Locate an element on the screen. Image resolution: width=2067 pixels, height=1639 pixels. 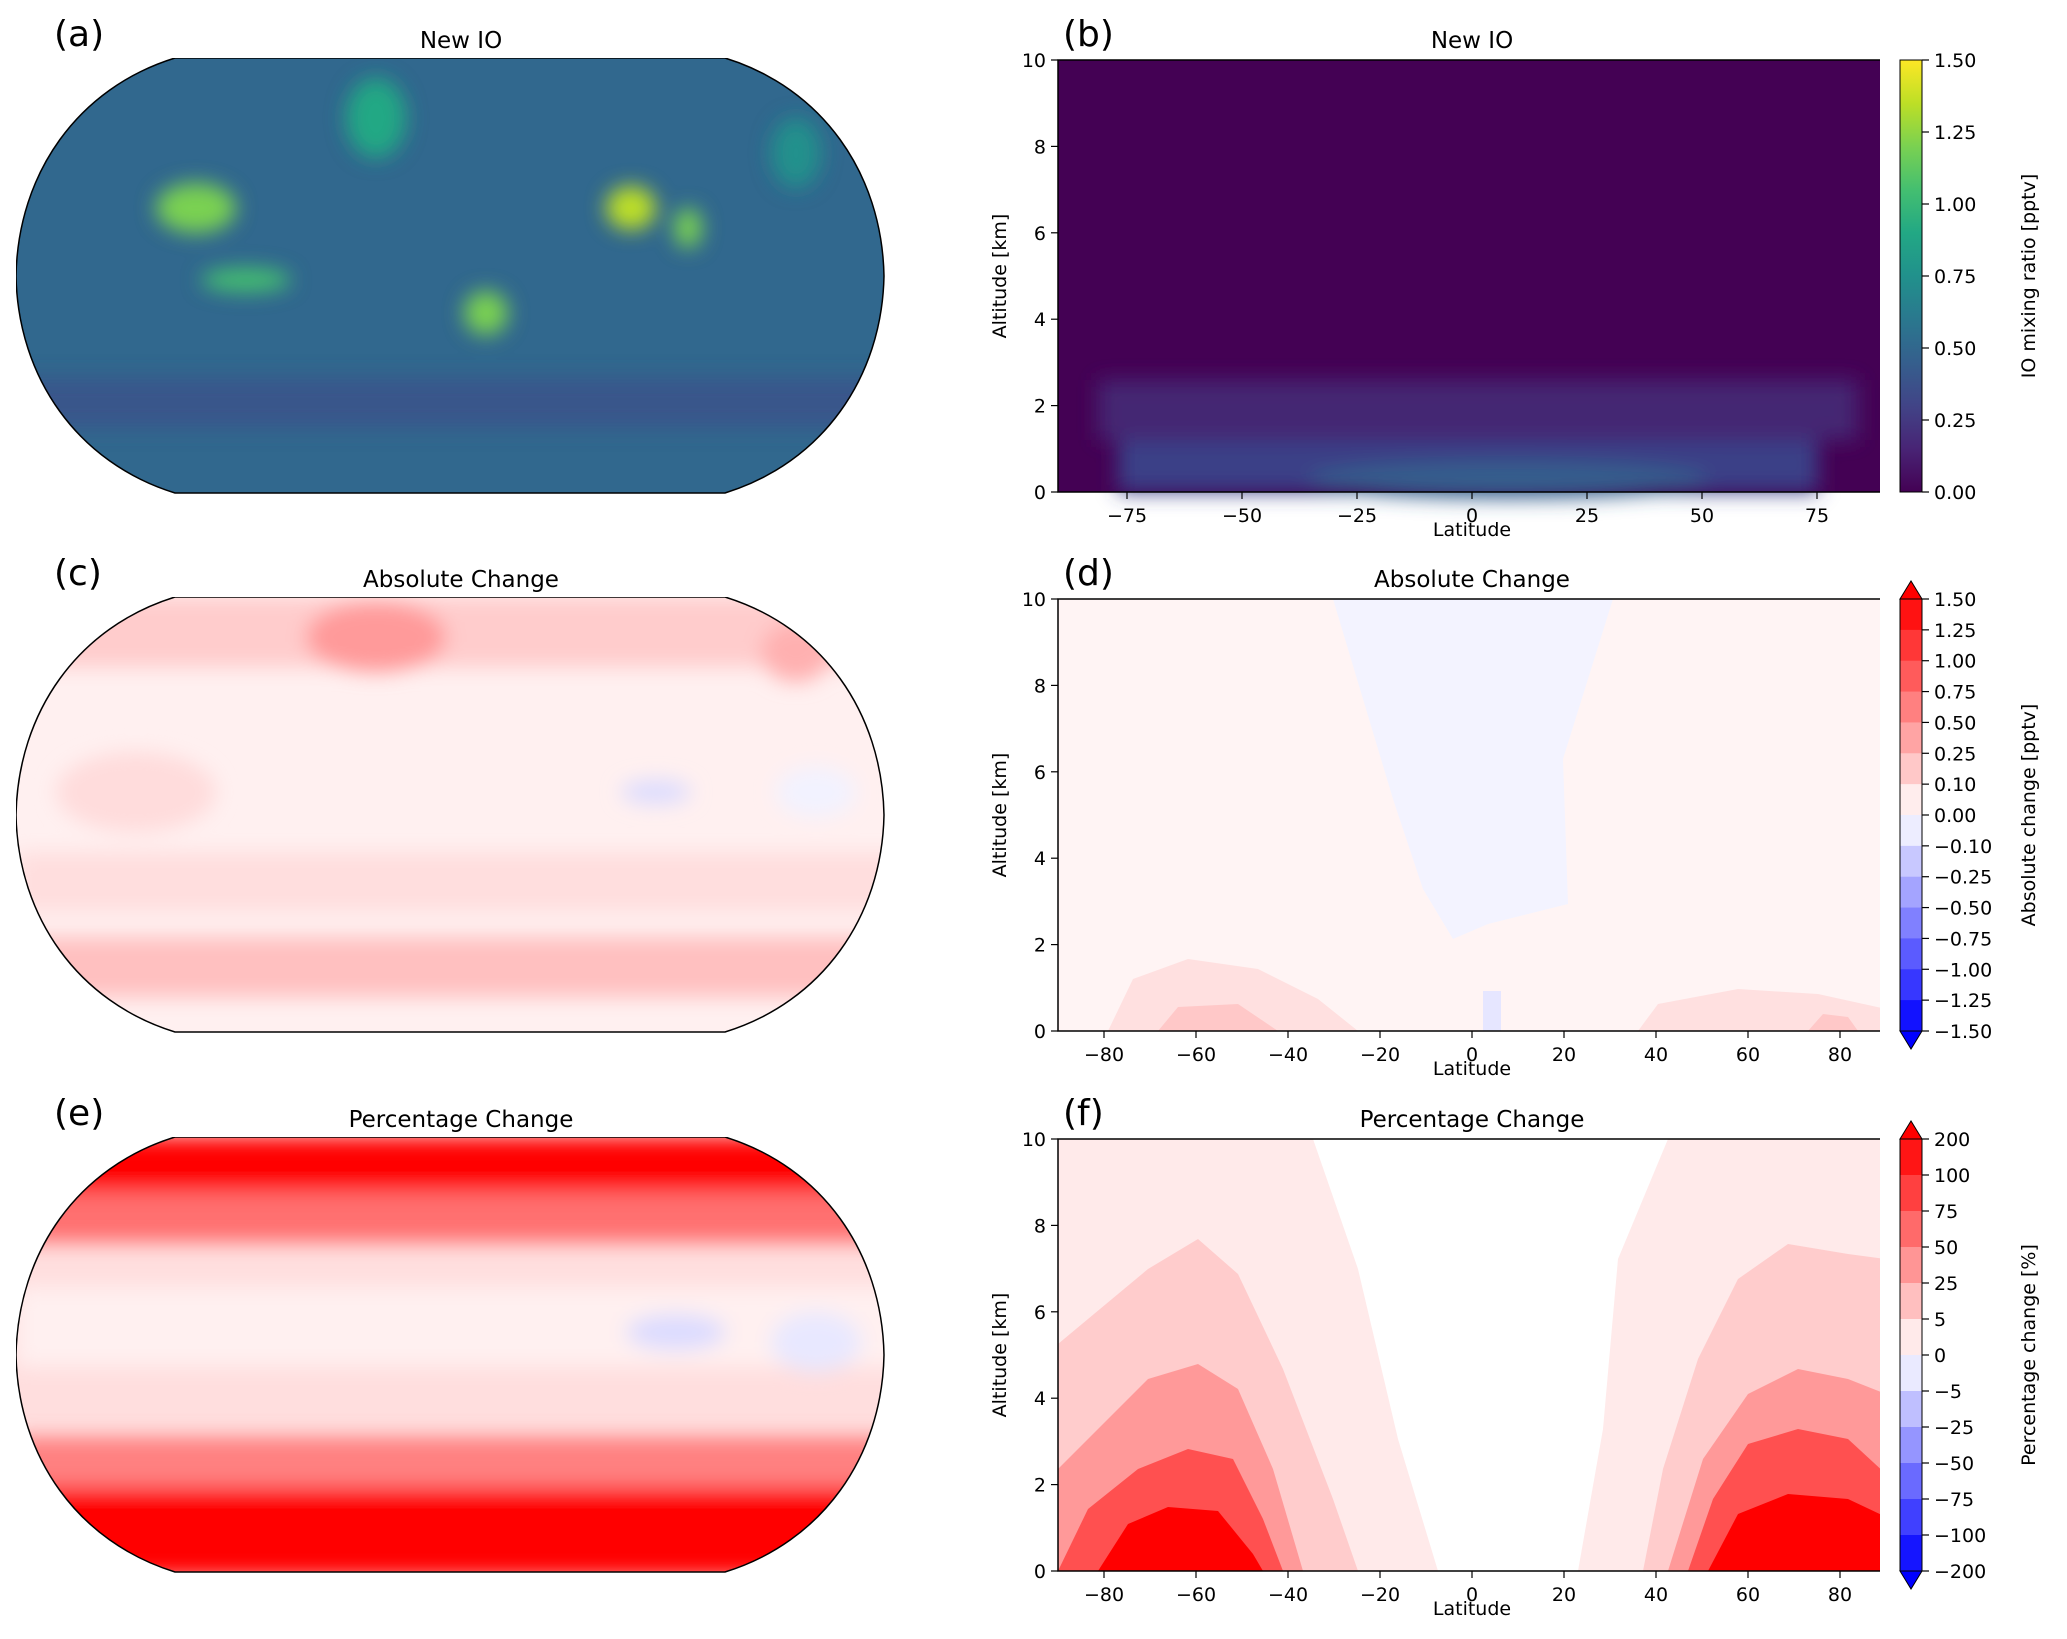
plot-f-title: Percentage Change is located at coordinates (1472, 1120).